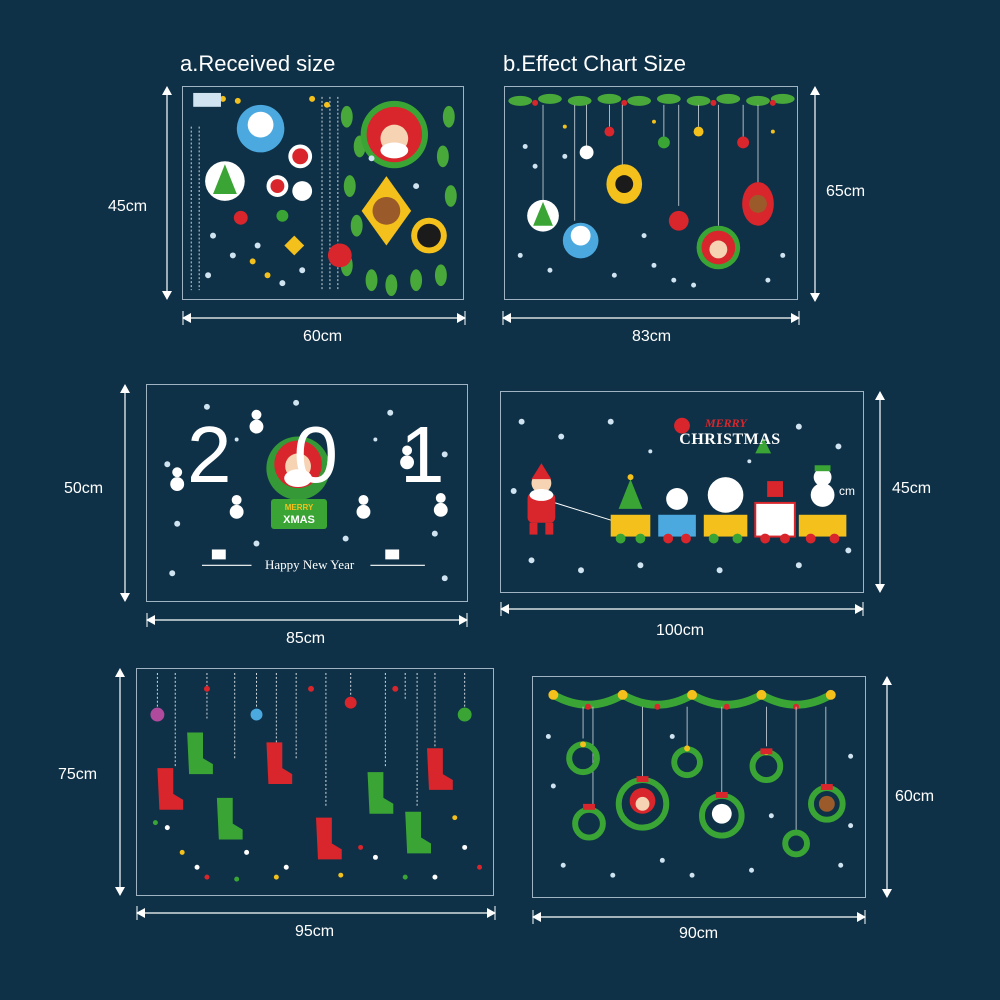  I want to click on p5-width-arrow, so click(316, 913).